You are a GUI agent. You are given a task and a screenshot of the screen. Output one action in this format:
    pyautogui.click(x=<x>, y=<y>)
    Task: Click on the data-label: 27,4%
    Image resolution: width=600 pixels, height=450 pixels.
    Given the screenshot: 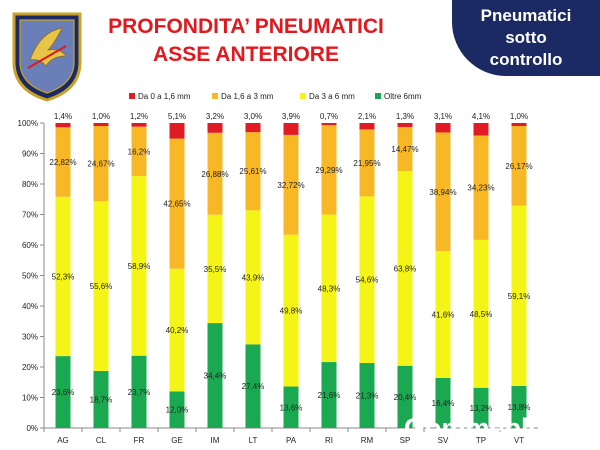 What is the action you would take?
    pyautogui.click(x=253, y=386)
    